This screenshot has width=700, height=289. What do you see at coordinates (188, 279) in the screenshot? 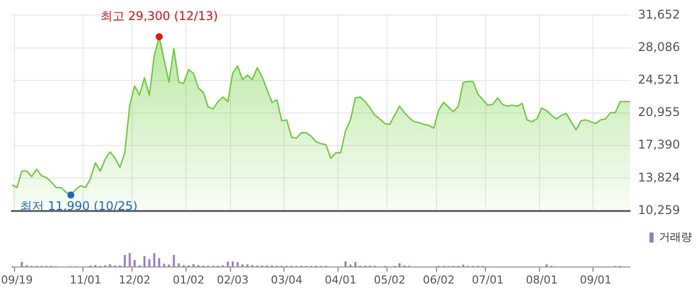
I see `x-tick-label: 01/02` at bounding box center [188, 279].